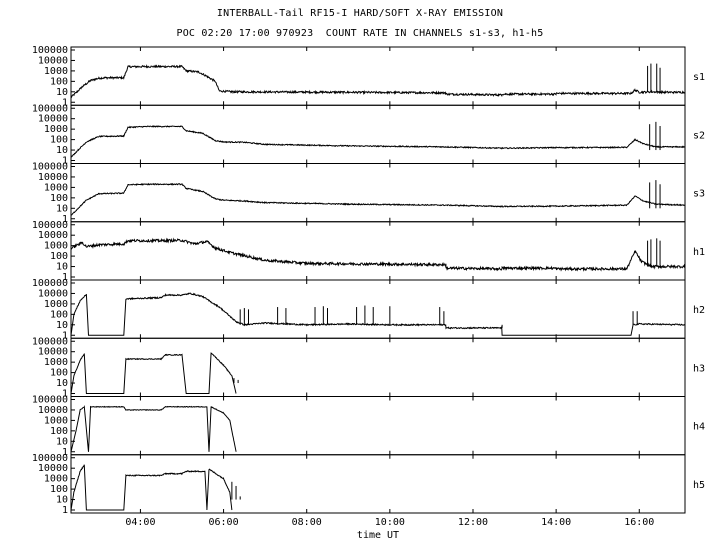 The image size is (720, 550). I want to click on y-tick-label-s3: 1000, so click(56, 187).